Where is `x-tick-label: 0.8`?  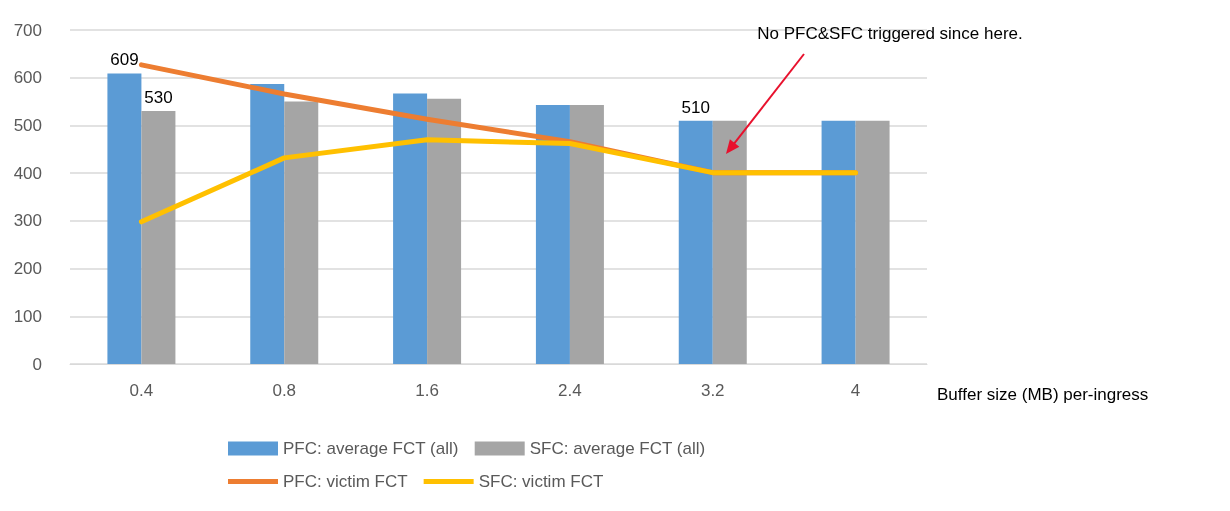
x-tick-label: 0.8 is located at coordinates (284, 390).